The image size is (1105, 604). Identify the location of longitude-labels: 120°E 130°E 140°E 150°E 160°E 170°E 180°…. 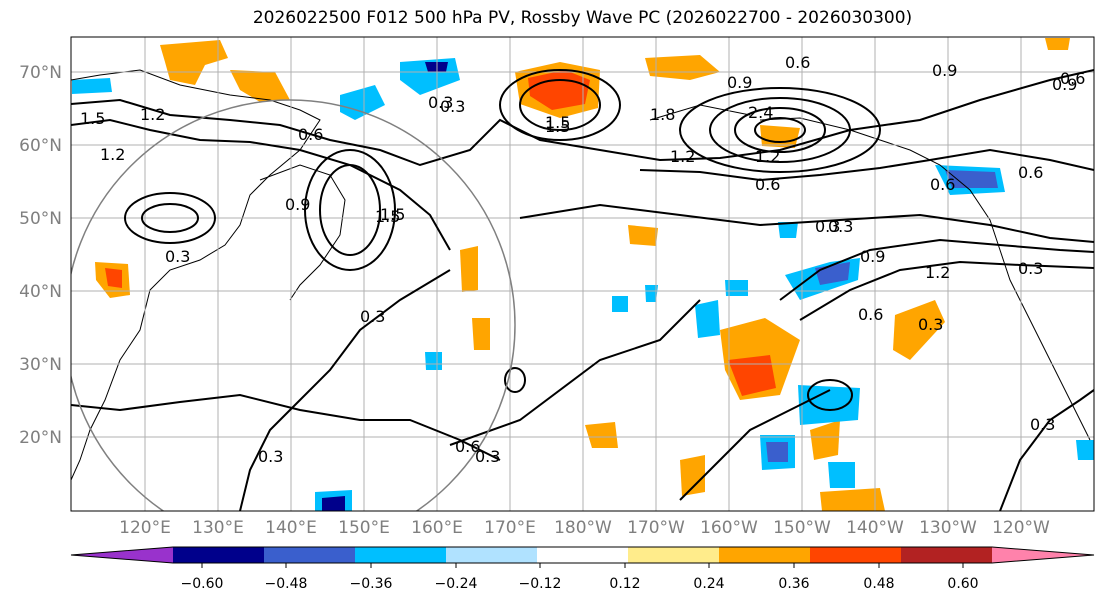
(584, 528).